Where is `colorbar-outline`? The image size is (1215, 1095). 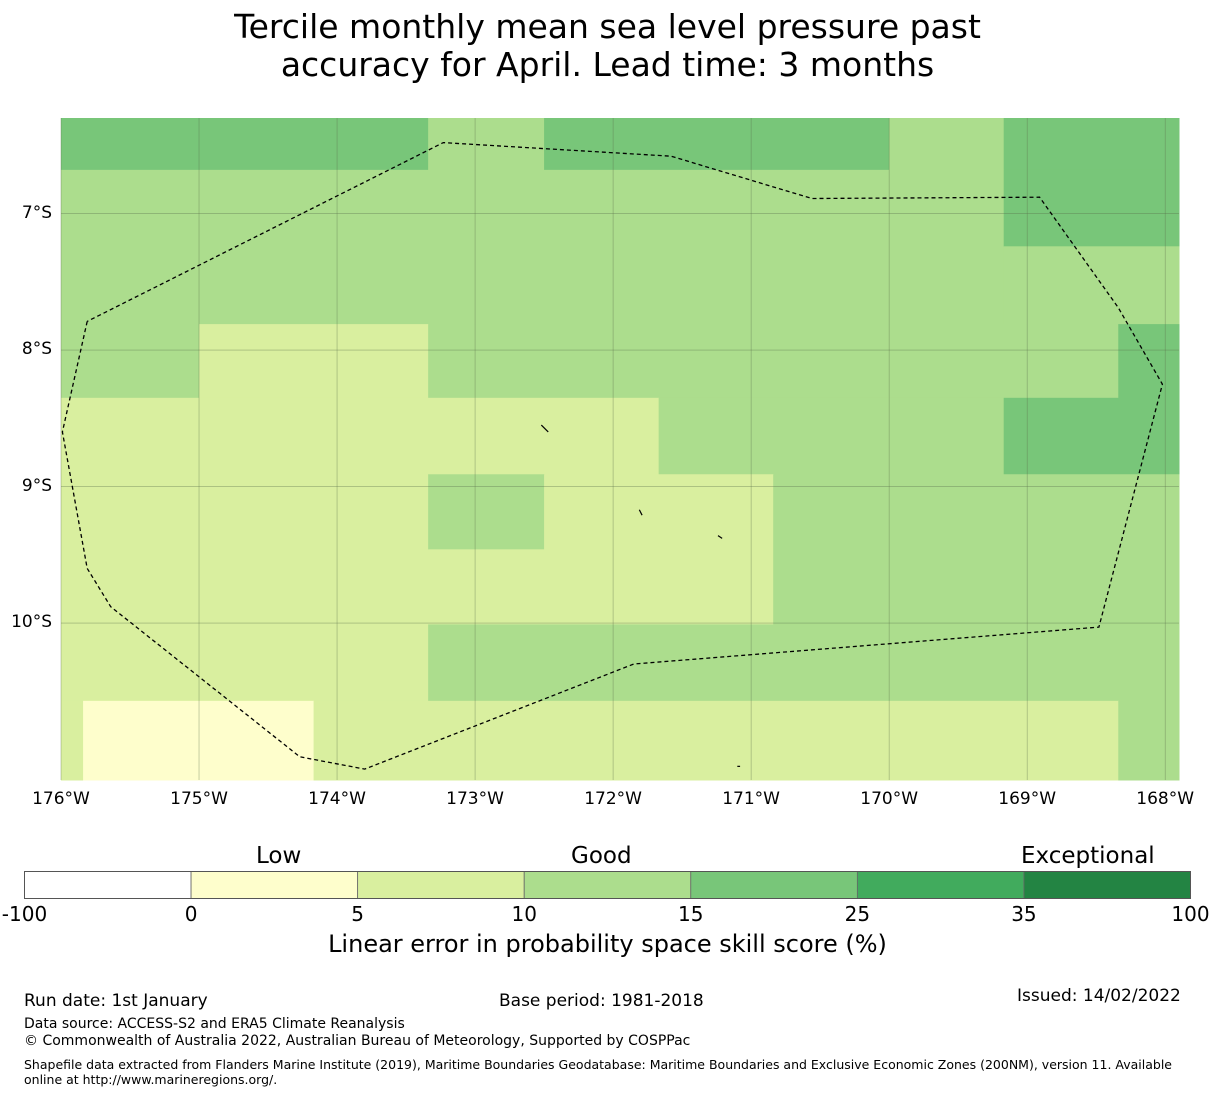
colorbar-outline is located at coordinates (607, 885).